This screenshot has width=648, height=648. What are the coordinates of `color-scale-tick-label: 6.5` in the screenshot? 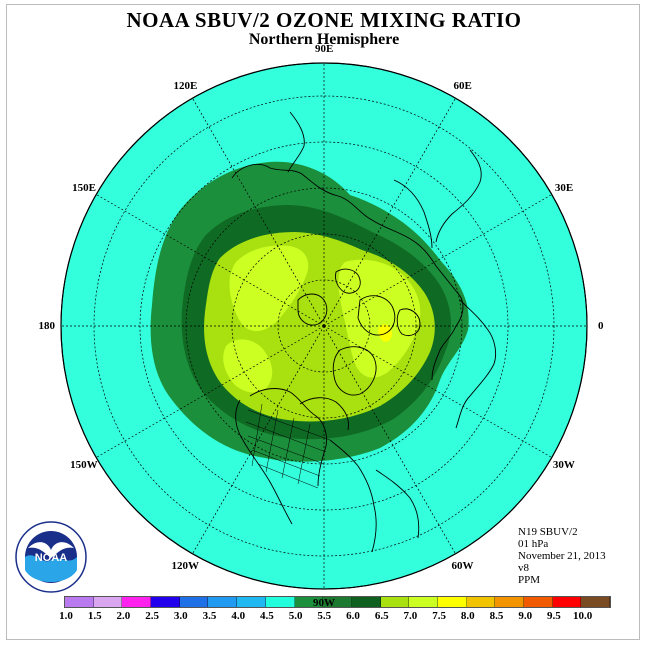 It's located at (381, 616).